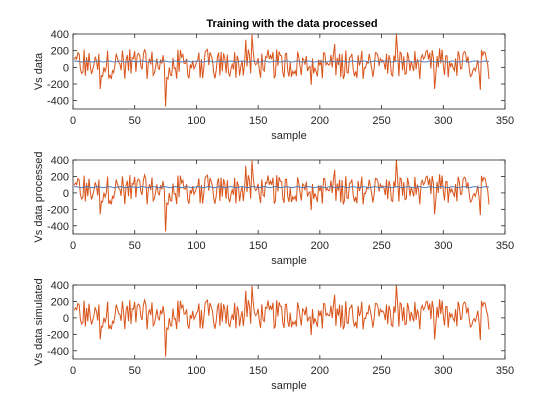  I want to click on y-axis-label: Vs data processed, so click(39, 196).